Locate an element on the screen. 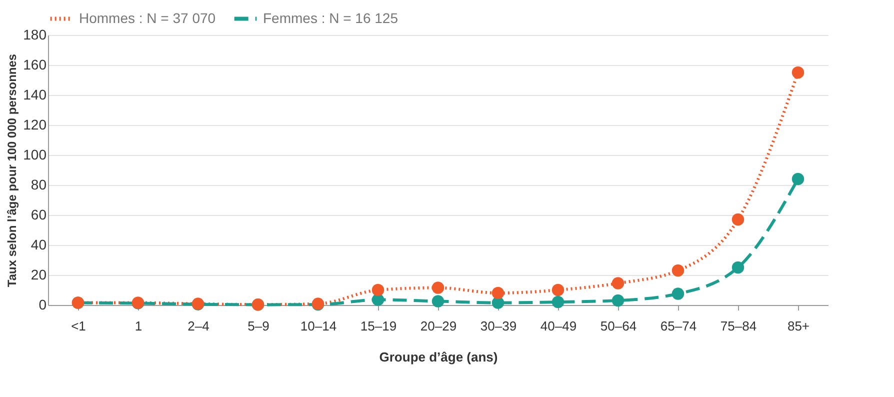  x-tick-label: 20–29 is located at coordinates (438, 326).